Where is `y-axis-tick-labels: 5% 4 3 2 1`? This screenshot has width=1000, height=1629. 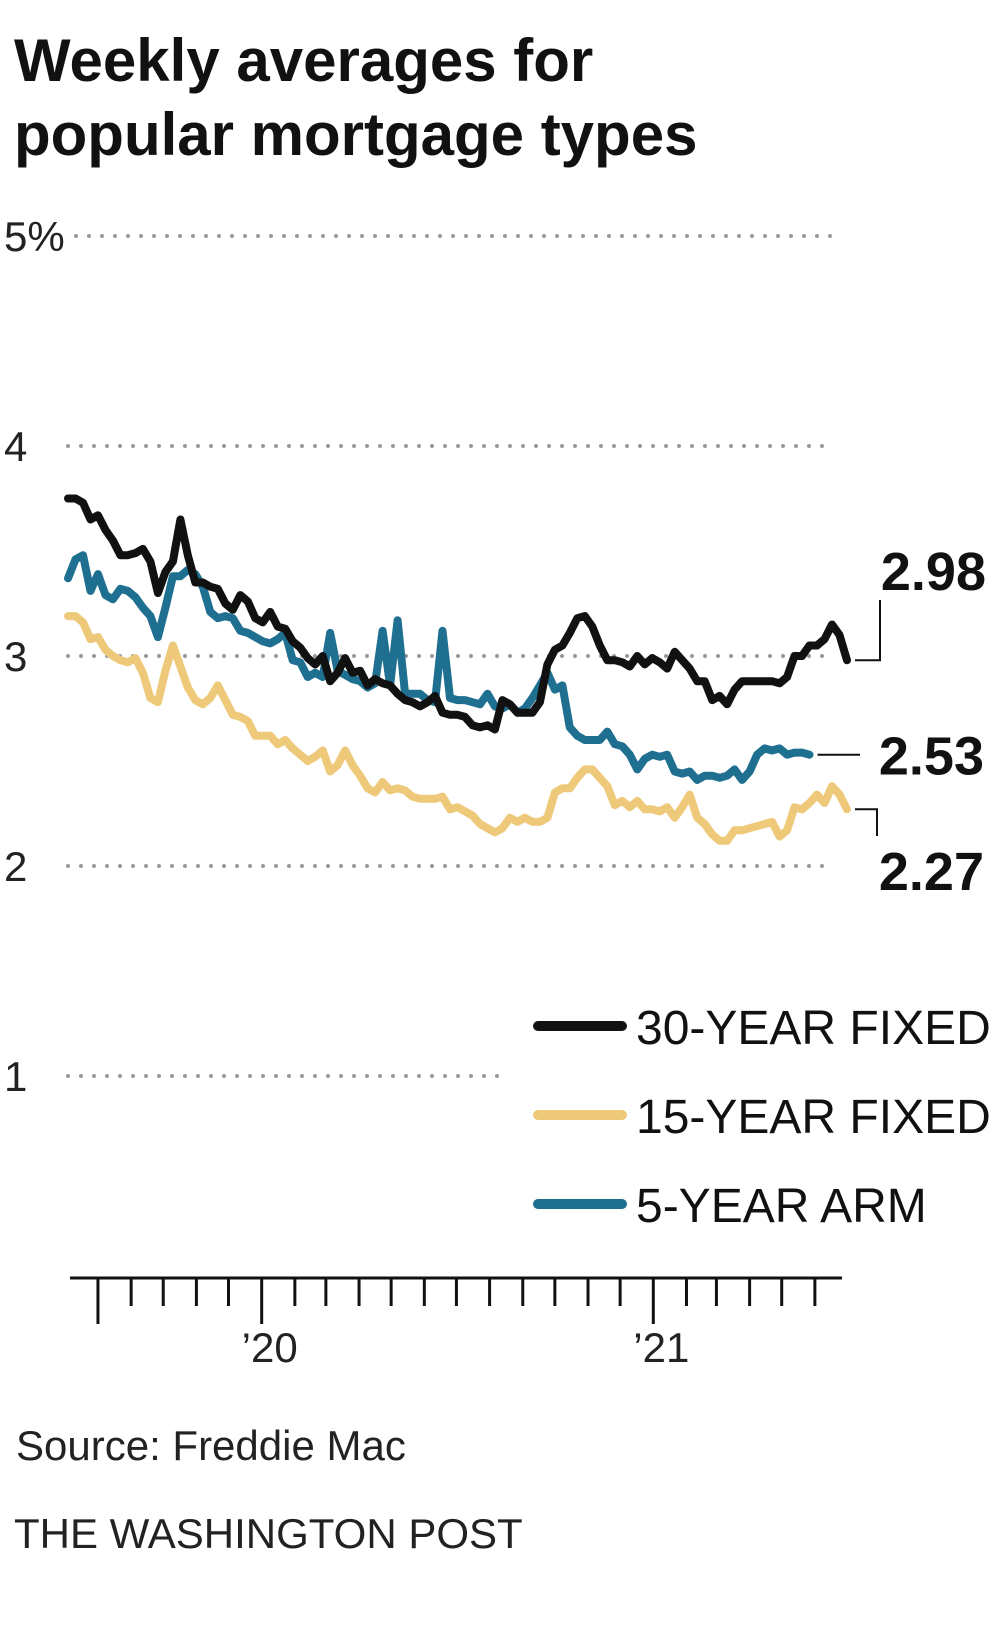 y-axis-tick-labels: 5% 4 3 2 1 is located at coordinates (34, 656).